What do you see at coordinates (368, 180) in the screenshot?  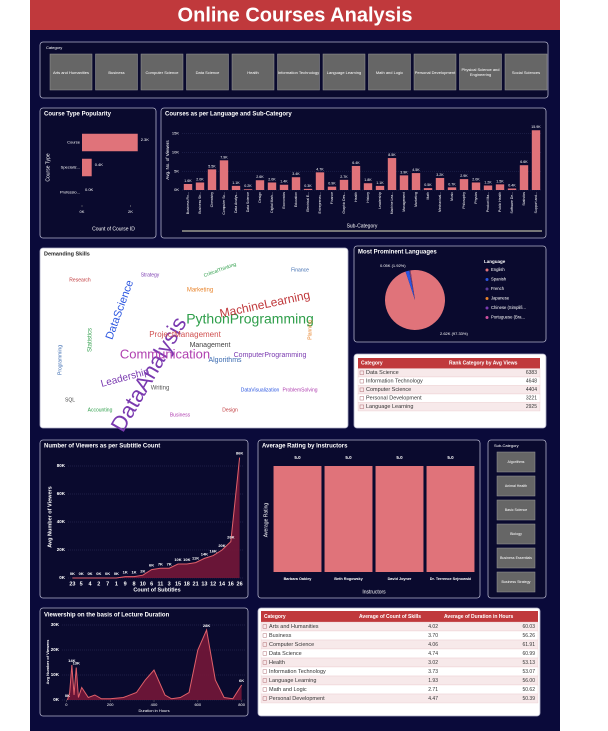 I see `data-label: 1.8K` at bounding box center [368, 180].